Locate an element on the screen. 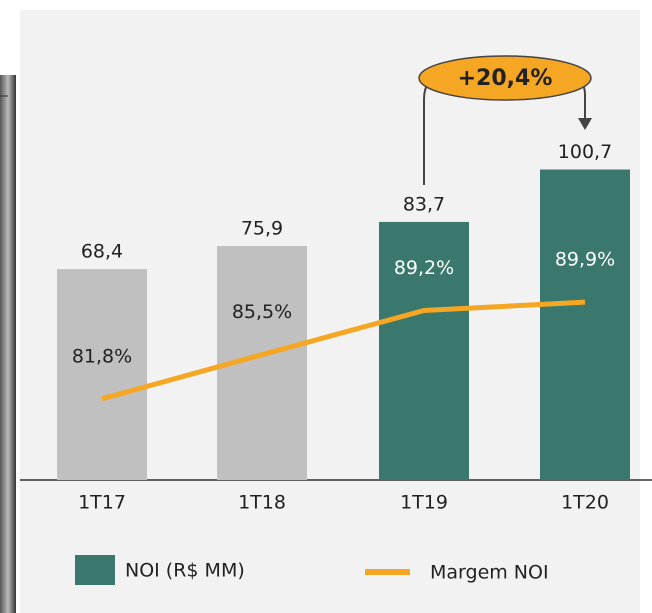 The height and width of the screenshot is (613, 652). x-tick-label: 1T19 is located at coordinates (424, 503).